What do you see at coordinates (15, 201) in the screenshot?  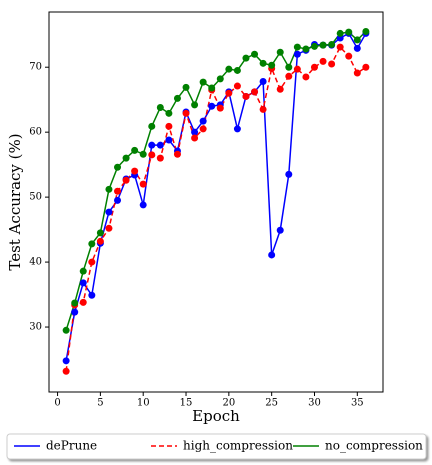 I see `y-axis-label: Test Accuracy (%)` at bounding box center [15, 201].